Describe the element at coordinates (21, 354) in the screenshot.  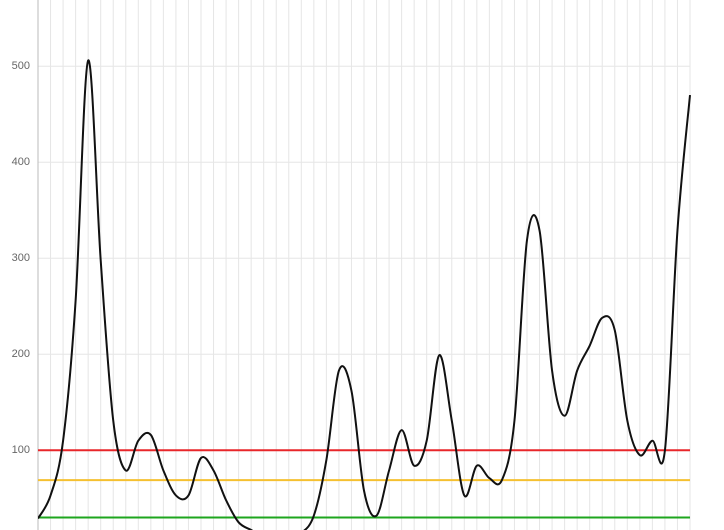
I see `y-tick-label: 200` at that location.